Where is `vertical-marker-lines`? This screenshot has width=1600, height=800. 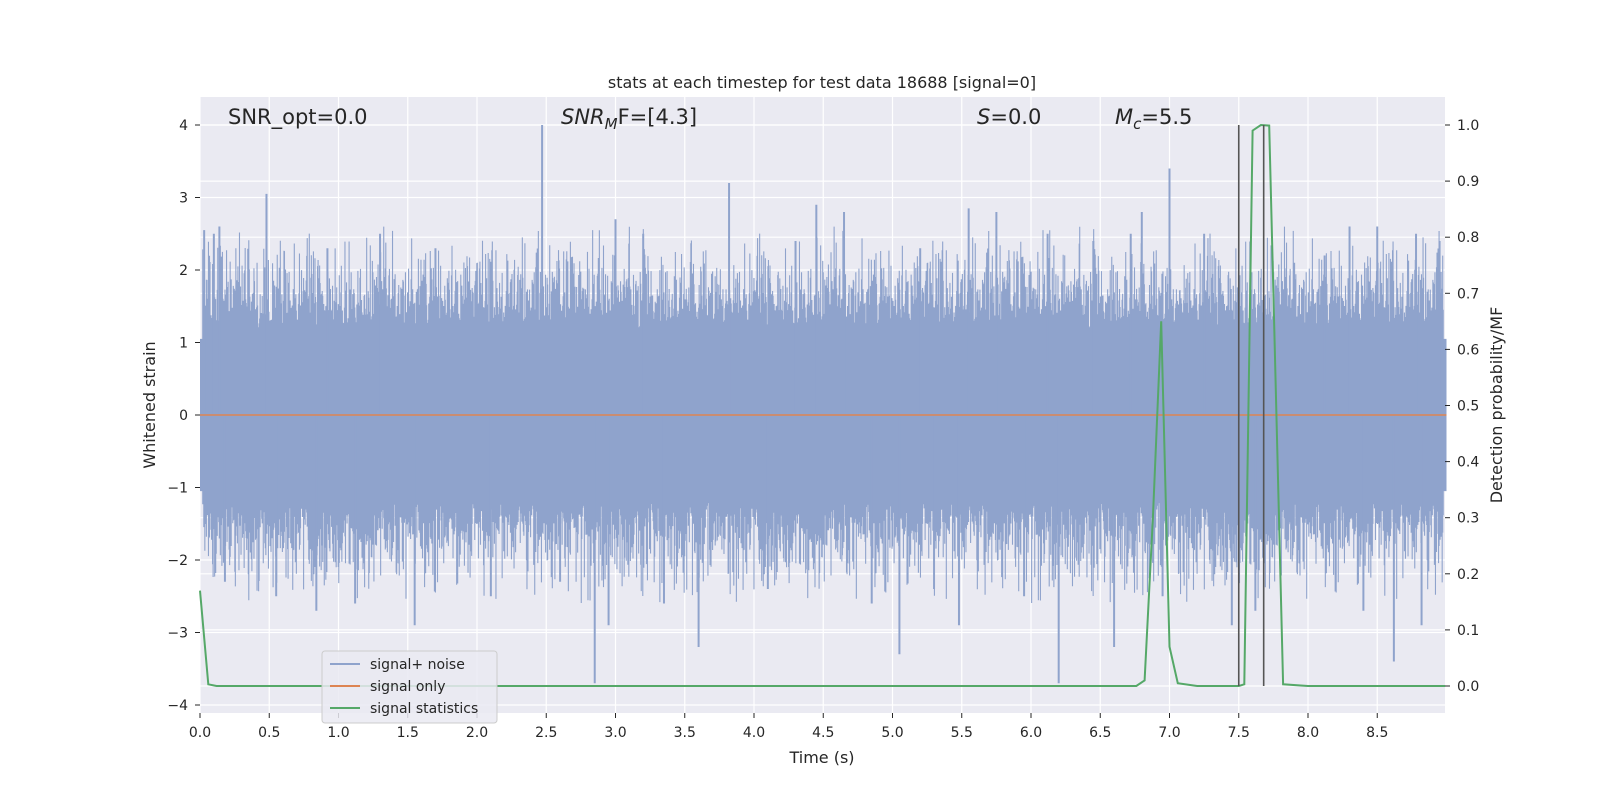 vertical-marker-lines is located at coordinates (1251, 405).